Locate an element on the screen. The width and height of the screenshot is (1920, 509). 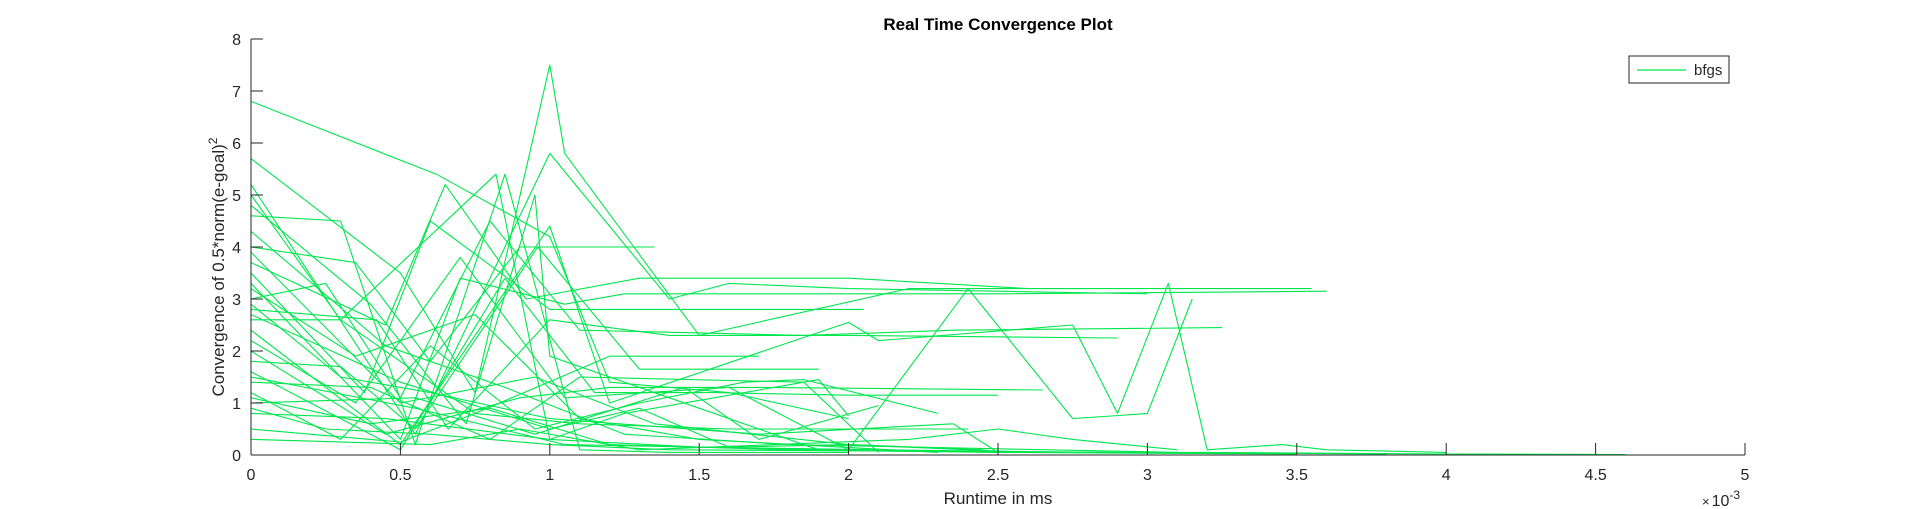
x-tick-label-9: 4.5 is located at coordinates (1595, 475).